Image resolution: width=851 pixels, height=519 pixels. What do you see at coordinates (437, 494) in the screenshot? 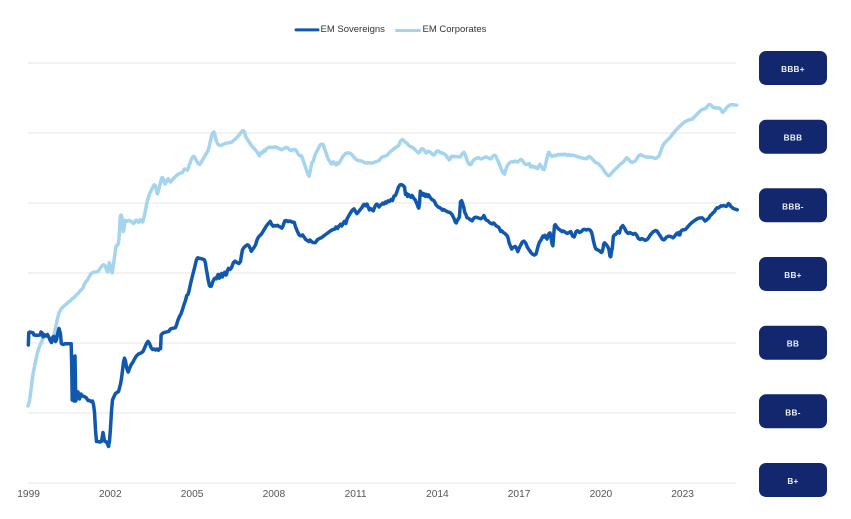
I see `svg-text: 2014` at bounding box center [437, 494].